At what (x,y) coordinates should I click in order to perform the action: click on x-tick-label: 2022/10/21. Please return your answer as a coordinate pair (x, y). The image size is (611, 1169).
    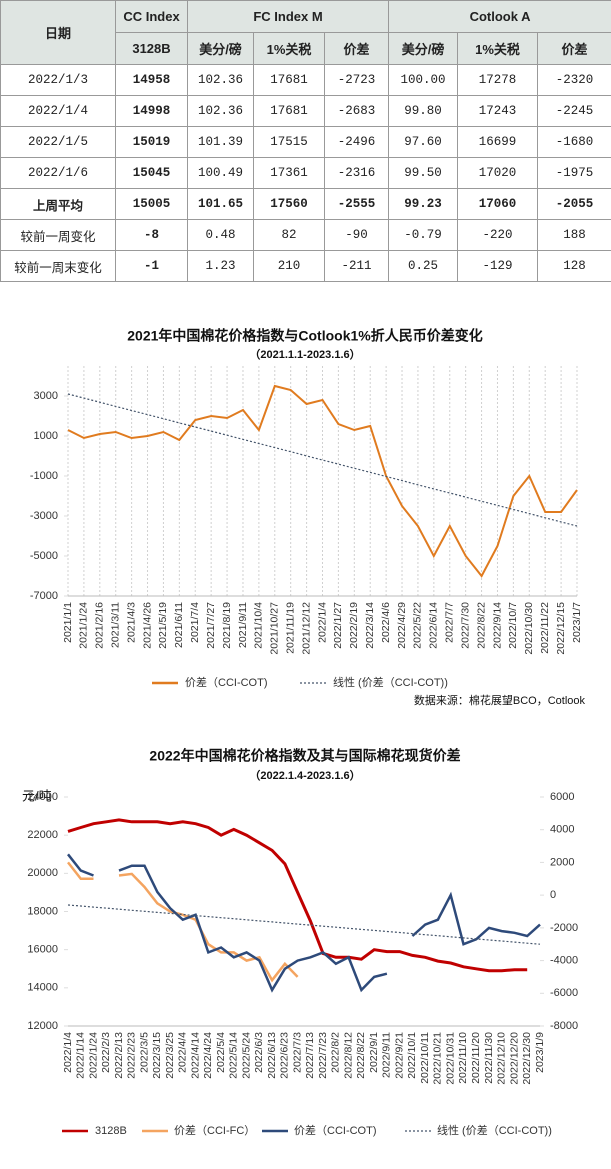
    Looking at the image, I should click on (438, 1058).